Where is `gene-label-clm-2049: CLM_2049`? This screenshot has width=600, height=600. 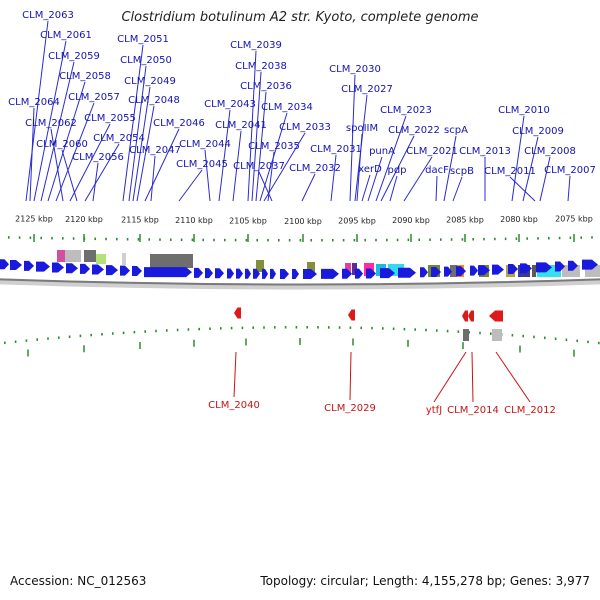 gene-label-clm-2049: CLM_2049 is located at coordinates (150, 81).